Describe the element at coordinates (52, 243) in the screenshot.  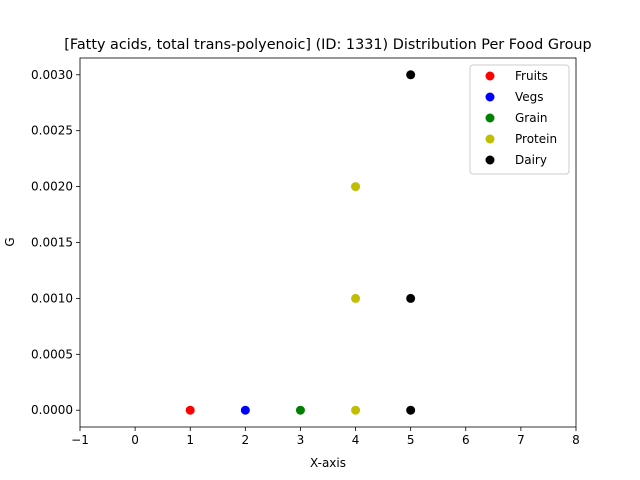
I see `y-tick-label-3: 0.0015` at that location.